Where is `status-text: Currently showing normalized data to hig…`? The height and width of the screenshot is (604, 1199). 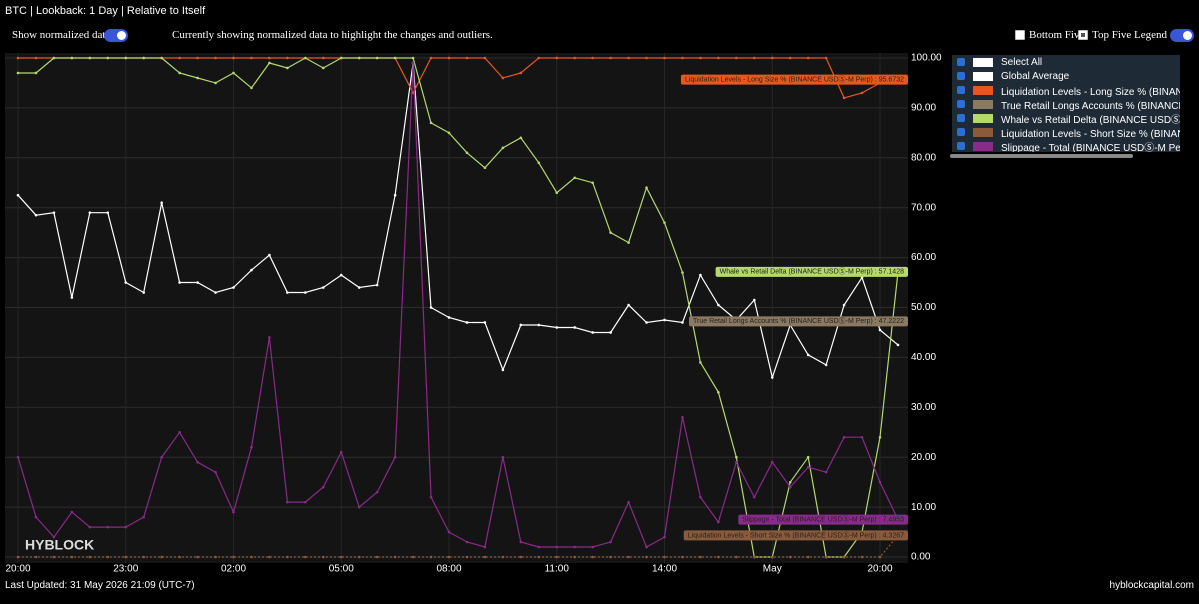
status-text: Currently showing normalized data to hig… is located at coordinates (332, 35).